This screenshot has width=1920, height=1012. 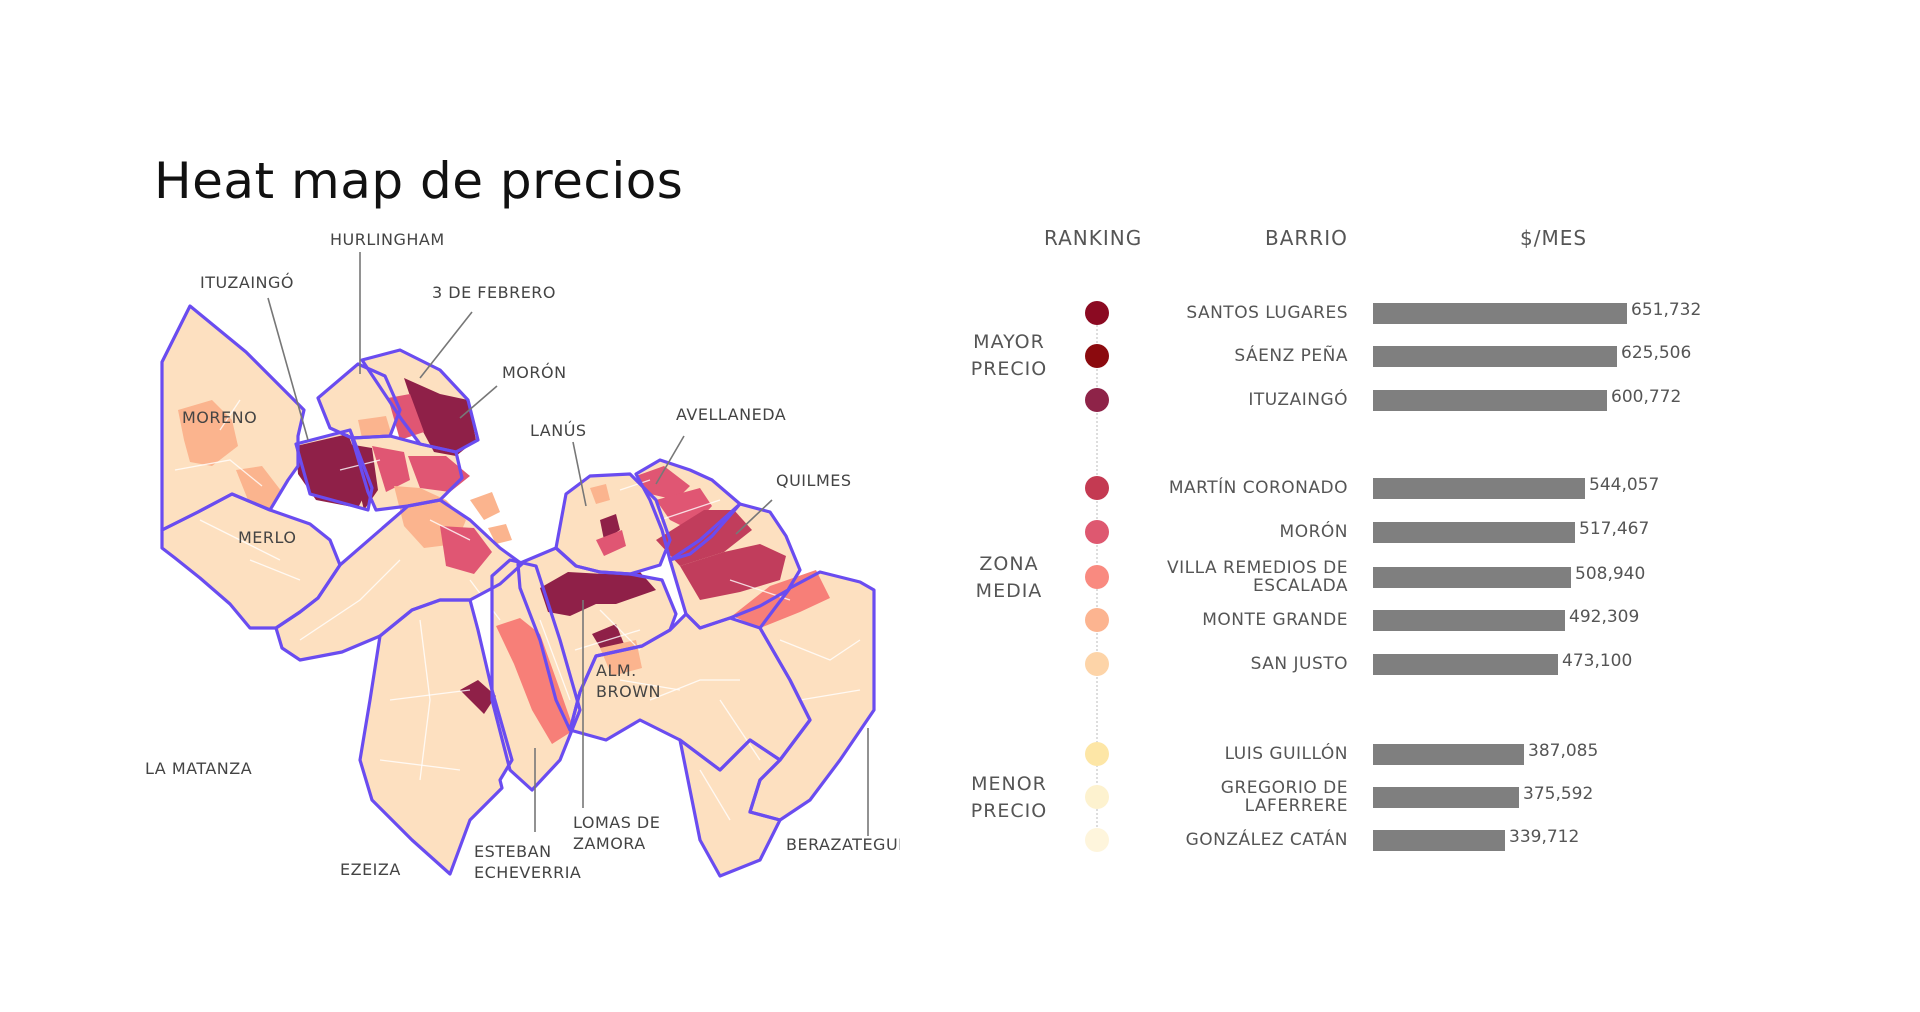 I want to click on group-label-mayor: MAYOR PRECIO, so click(x=1009, y=356).